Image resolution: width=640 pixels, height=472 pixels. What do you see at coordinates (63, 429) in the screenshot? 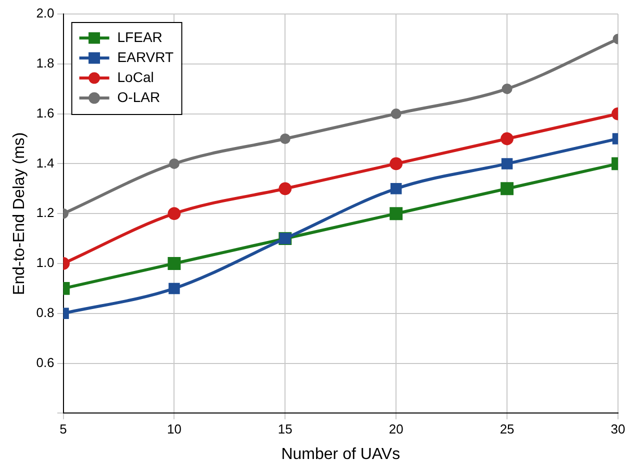
I see `x-tick-label: 5` at bounding box center [63, 429].